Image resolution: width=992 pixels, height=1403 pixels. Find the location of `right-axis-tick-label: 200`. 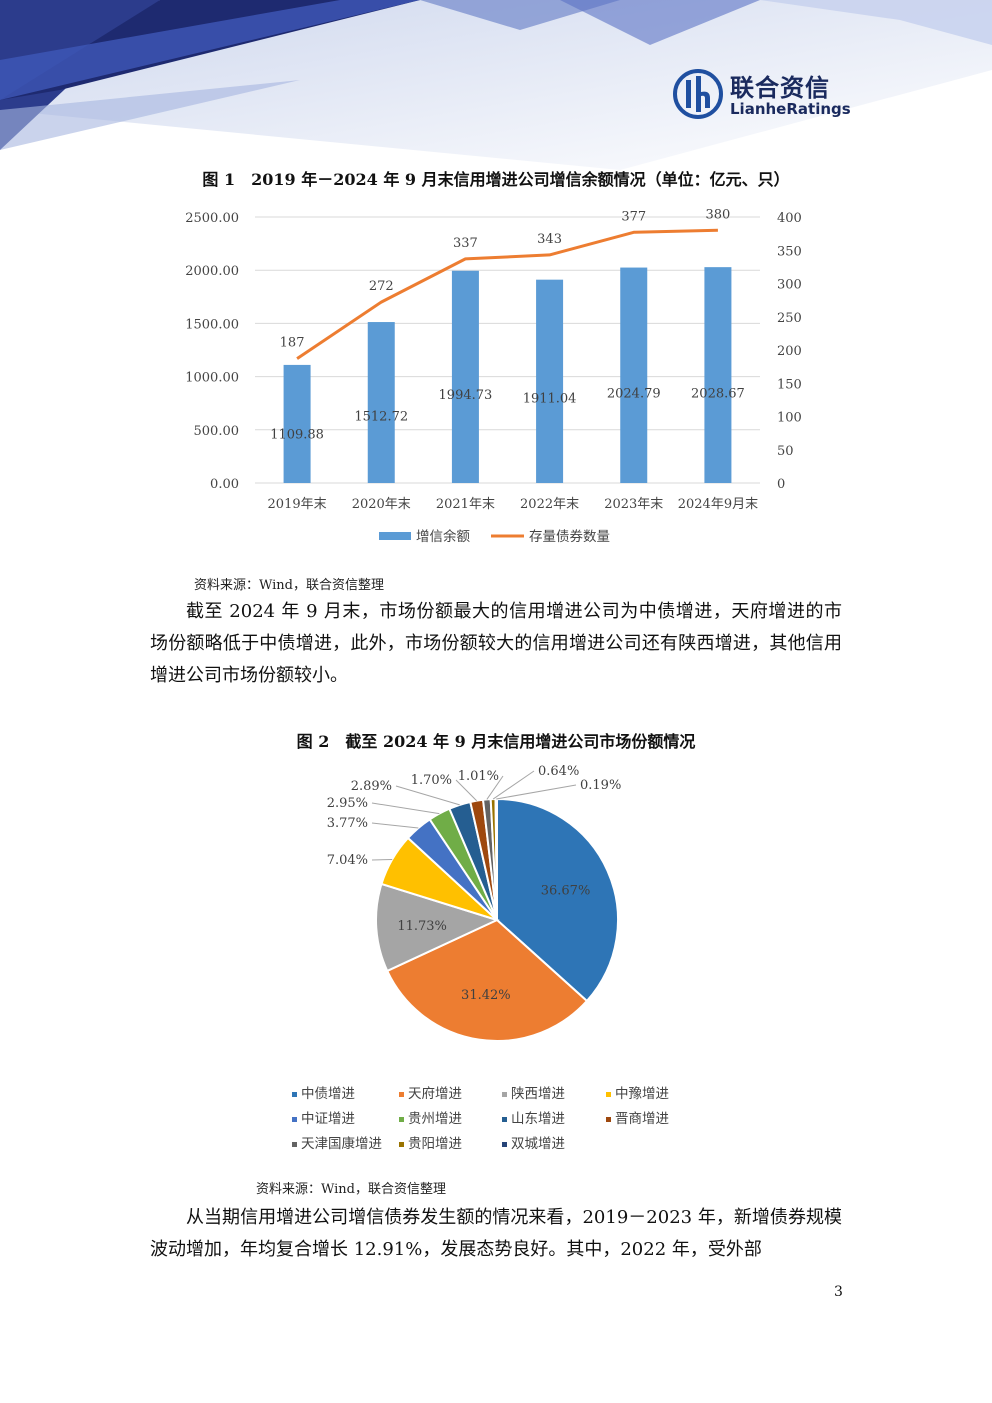

right-axis-tick-label: 200 is located at coordinates (789, 351).